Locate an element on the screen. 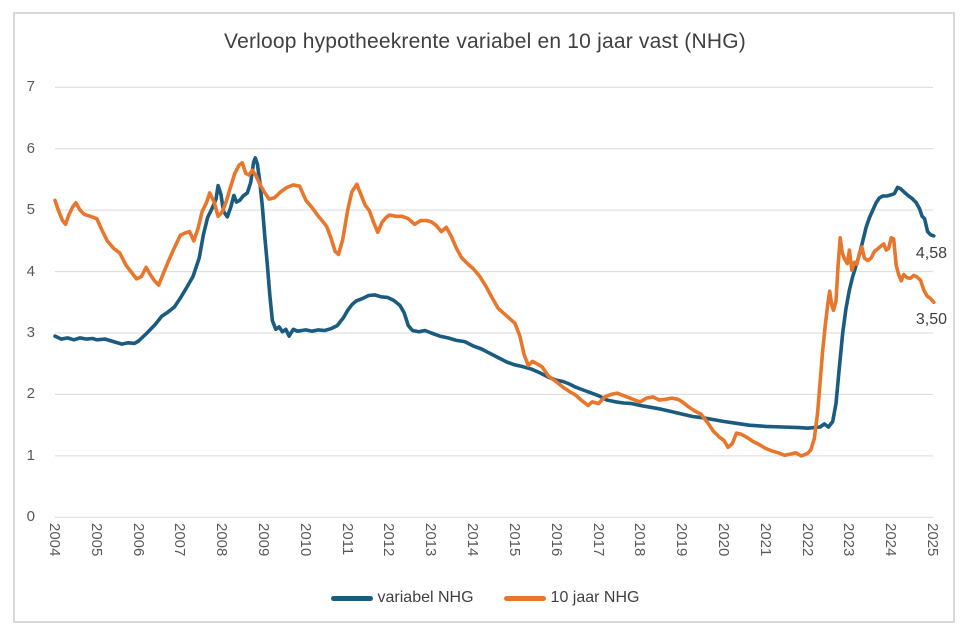 Image resolution: width=980 pixels, height=641 pixels. x-axis-label: 2005 is located at coordinates (96, 540).